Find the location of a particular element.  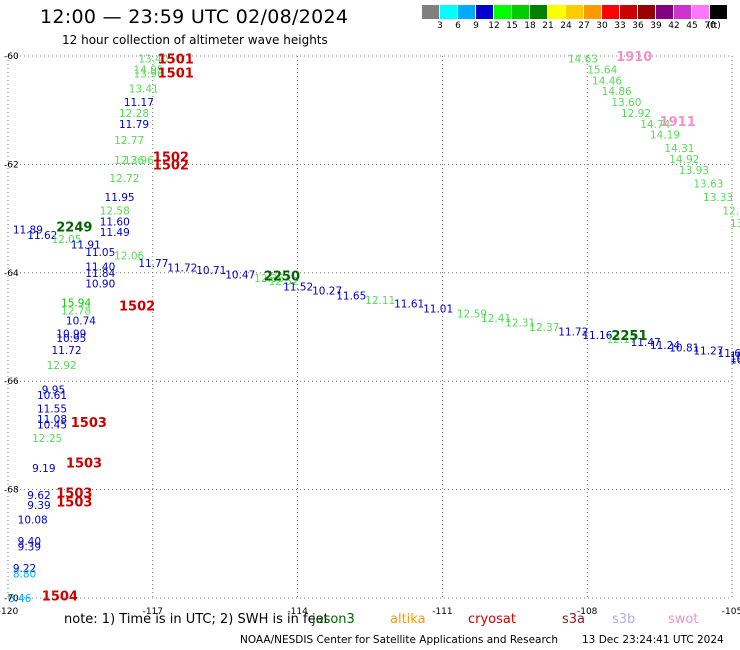

orbit-pass-label: 2250 is located at coordinates (282, 277).